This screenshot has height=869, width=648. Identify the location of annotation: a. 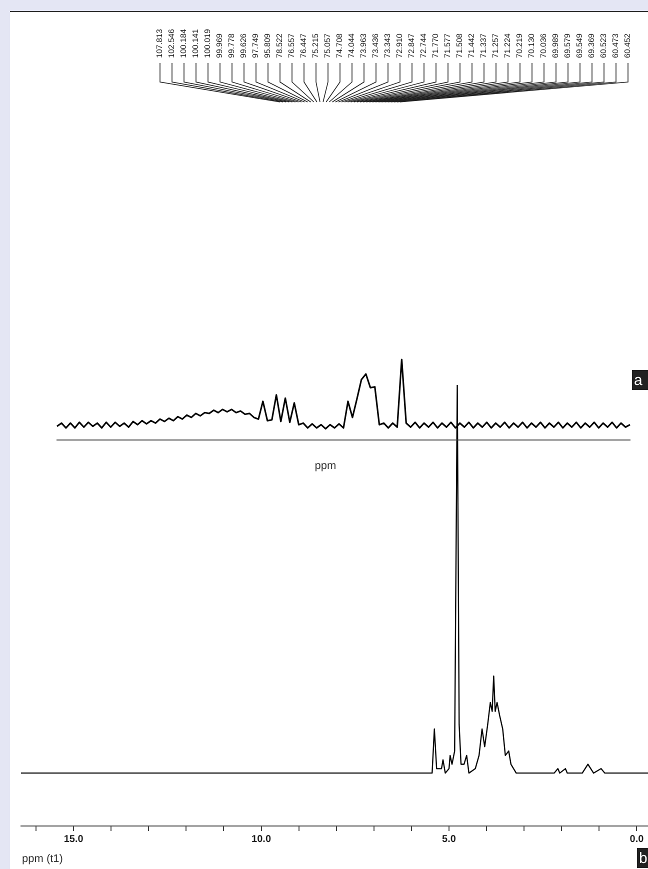
(638, 381).